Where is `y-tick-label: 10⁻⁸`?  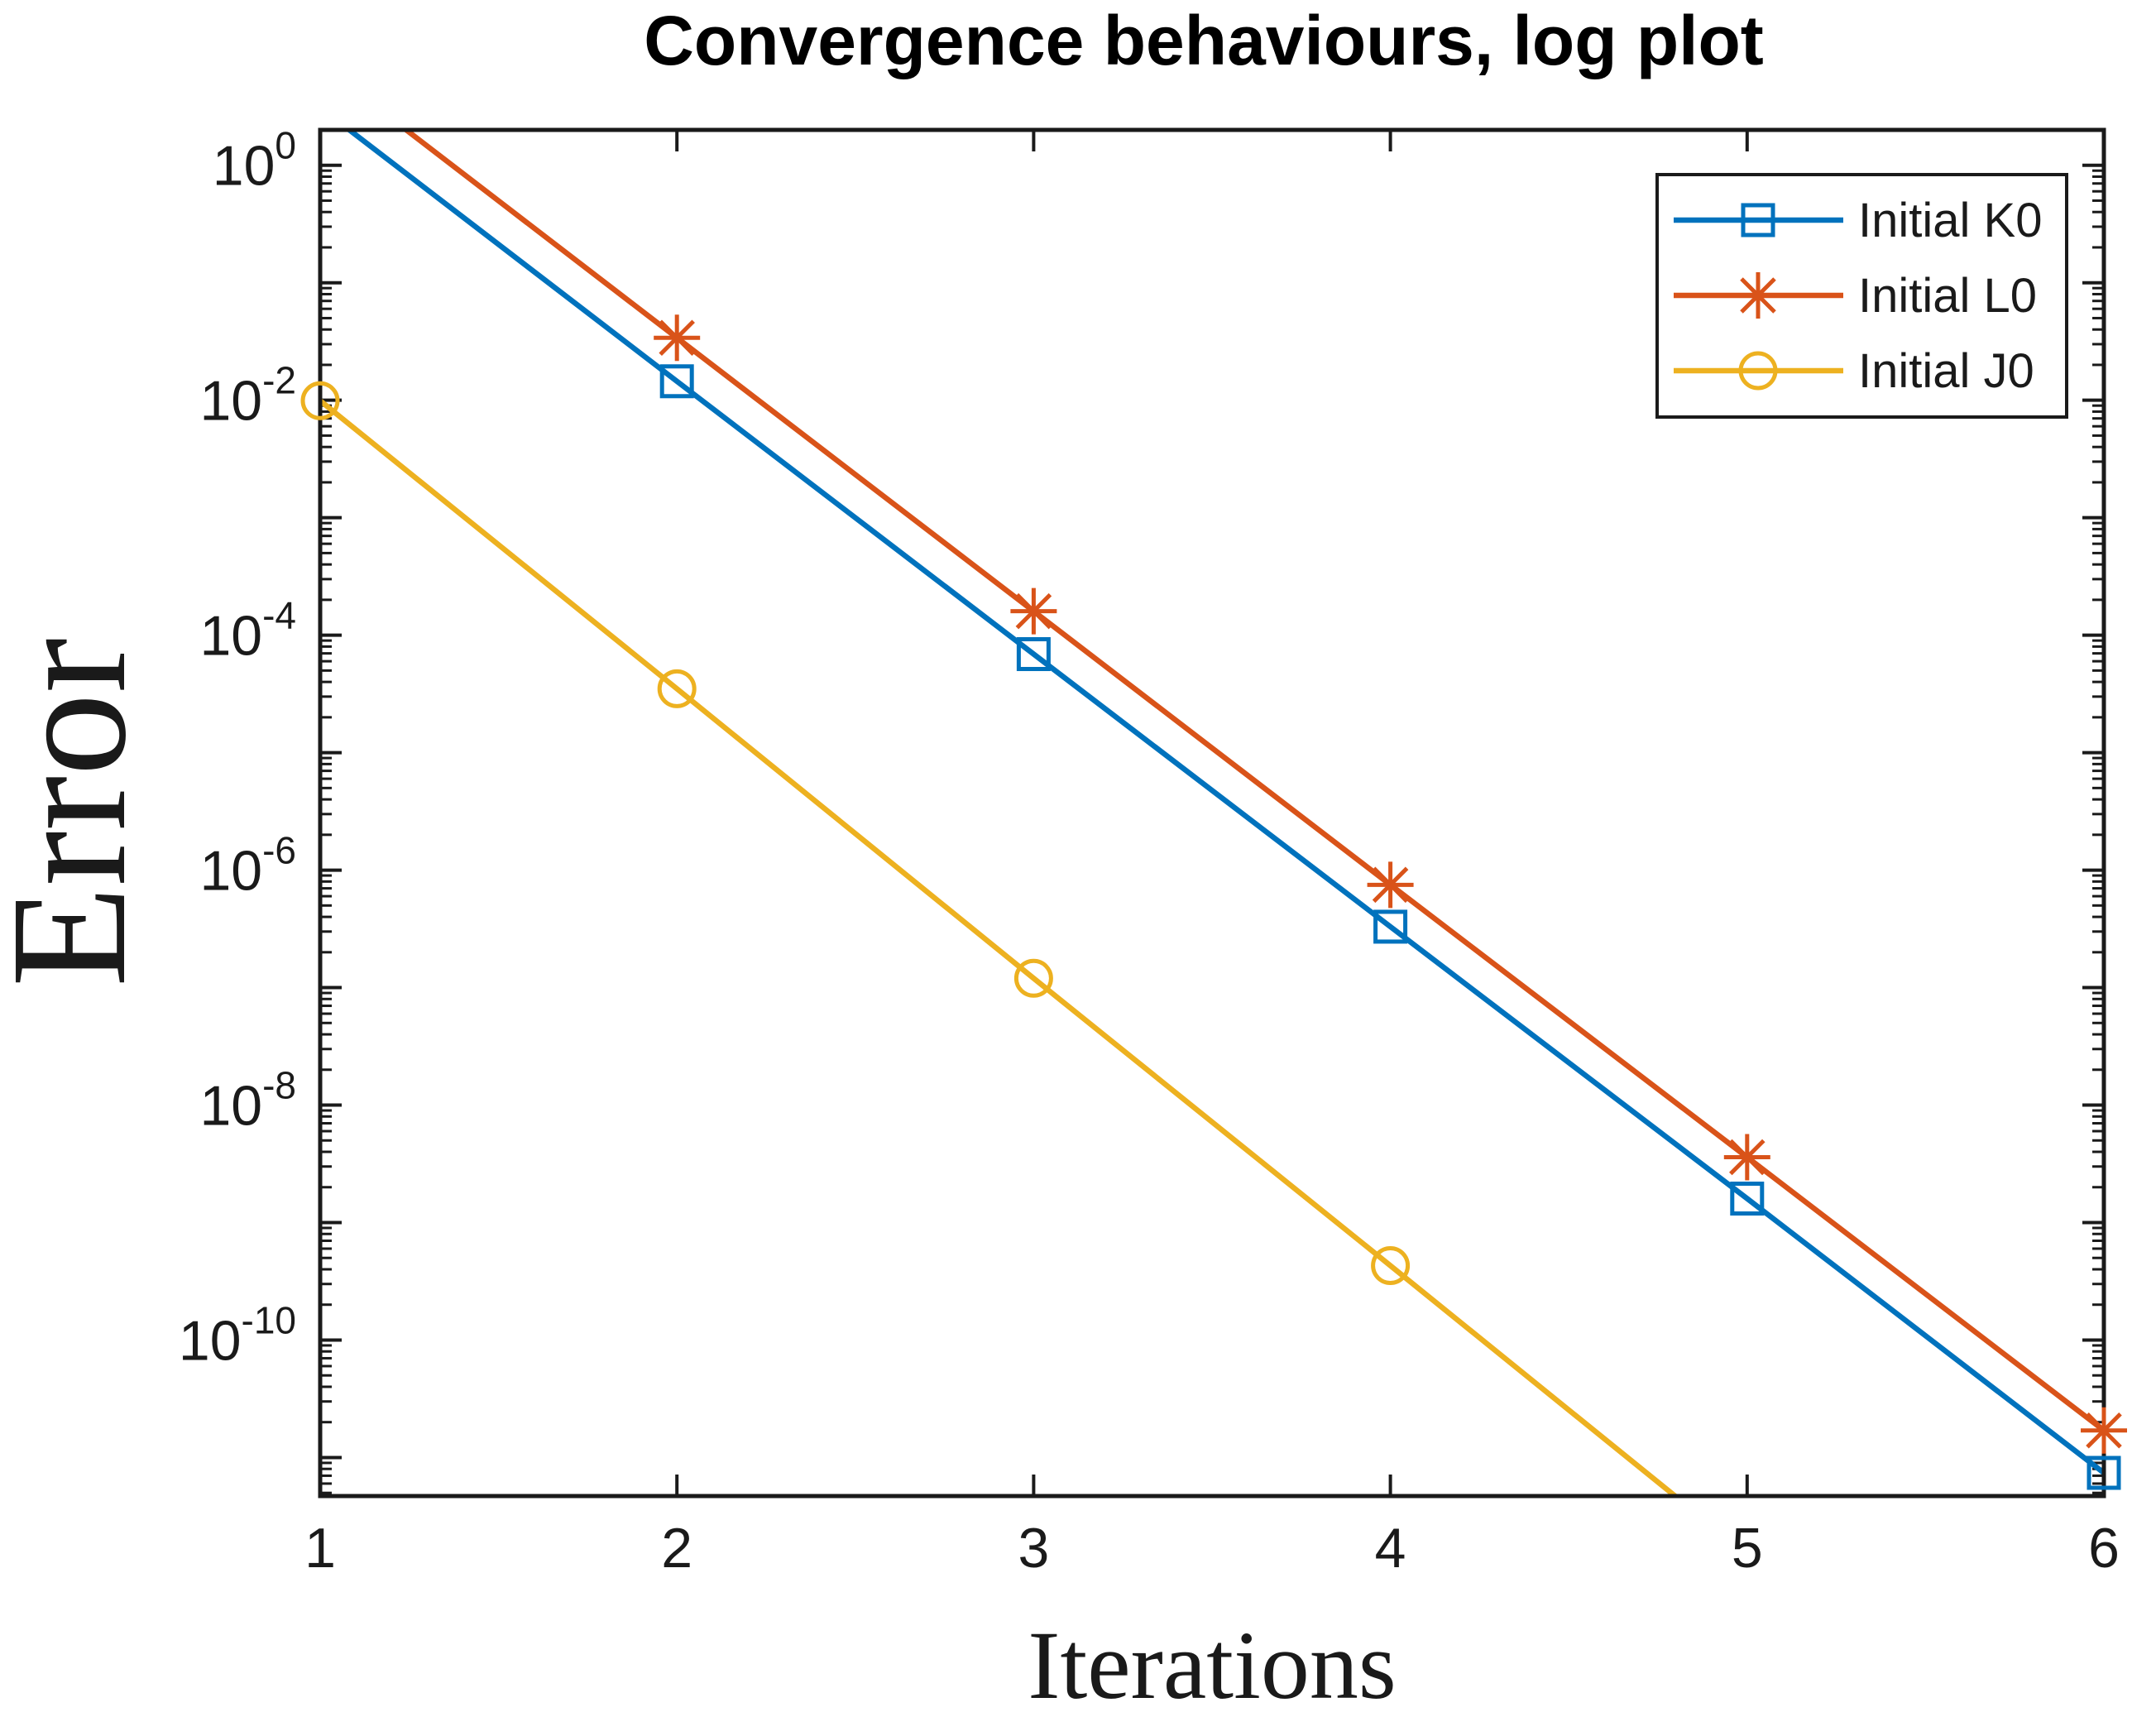 y-tick-label: 10⁻⁸ is located at coordinates (247, 1101).